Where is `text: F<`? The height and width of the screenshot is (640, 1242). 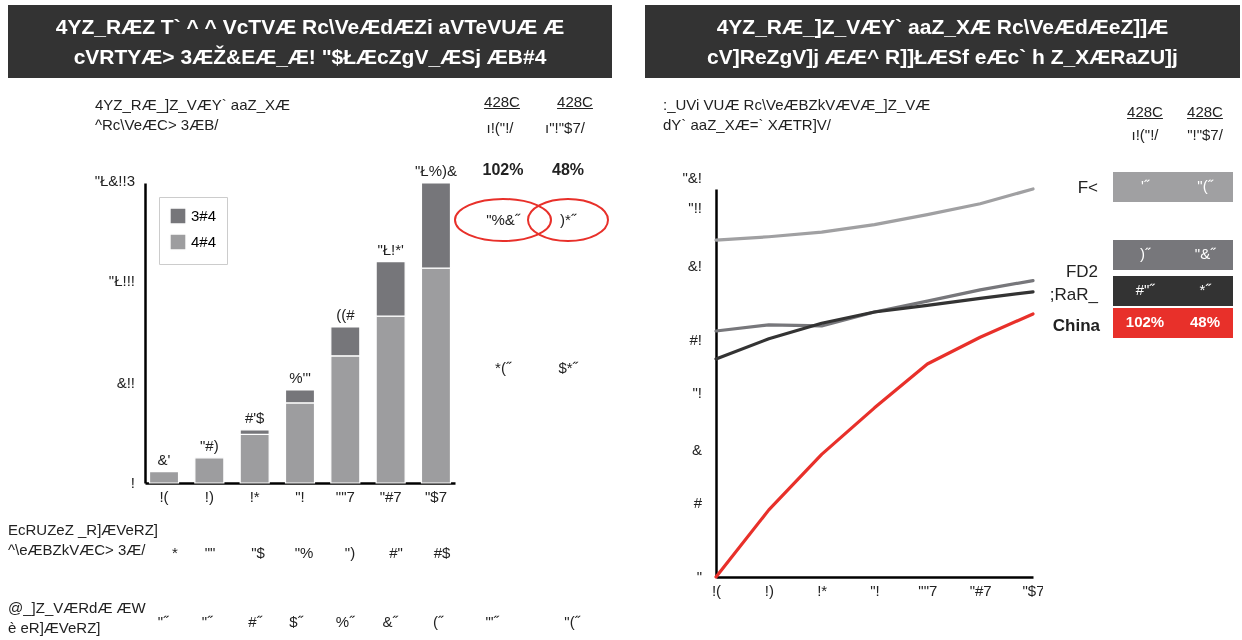
text: F< is located at coordinates (1087, 188).